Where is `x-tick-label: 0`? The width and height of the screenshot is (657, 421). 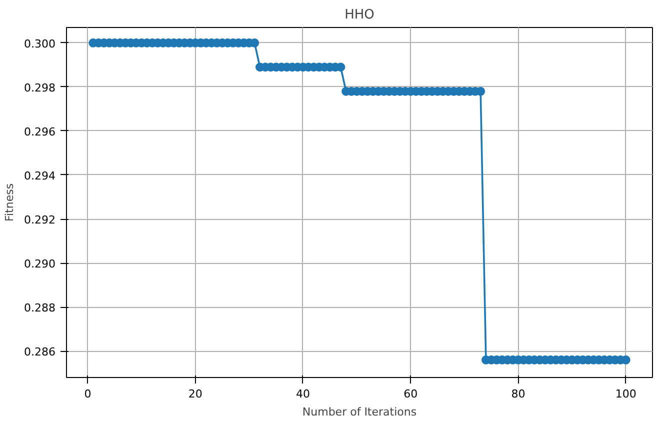
x-tick-label: 0 is located at coordinates (88, 394).